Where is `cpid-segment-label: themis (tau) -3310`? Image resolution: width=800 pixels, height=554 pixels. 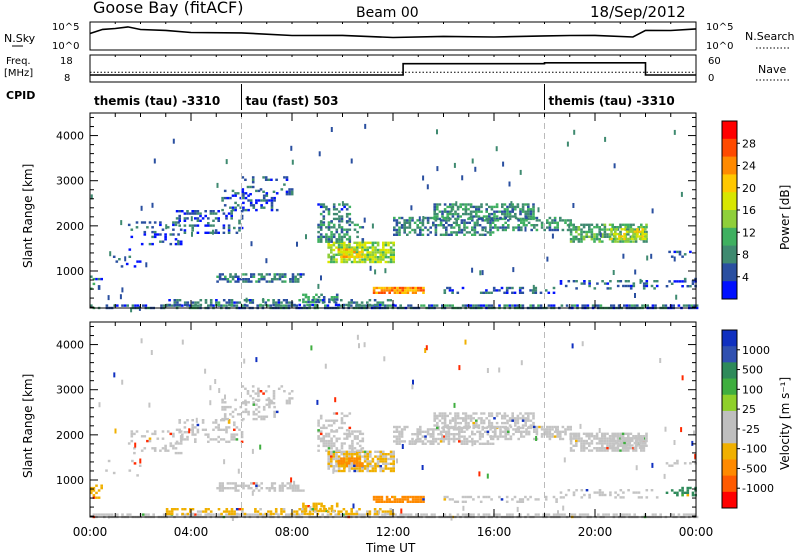
cpid-segment-label: themis (tau) -3310 is located at coordinates (157, 101).